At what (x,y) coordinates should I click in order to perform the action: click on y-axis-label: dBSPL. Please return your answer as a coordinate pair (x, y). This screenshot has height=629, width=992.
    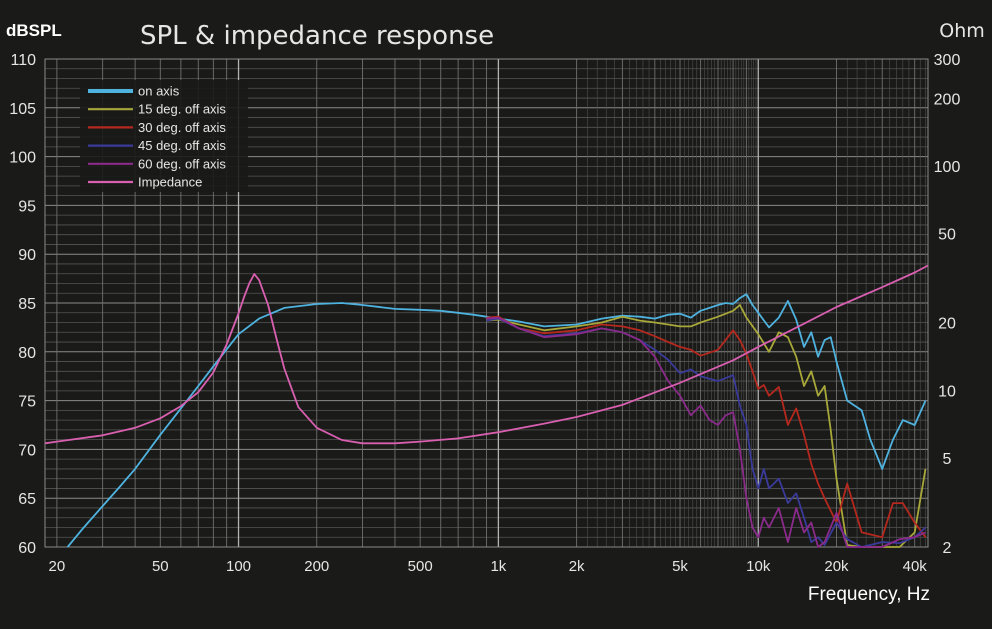
    Looking at the image, I should click on (34, 30).